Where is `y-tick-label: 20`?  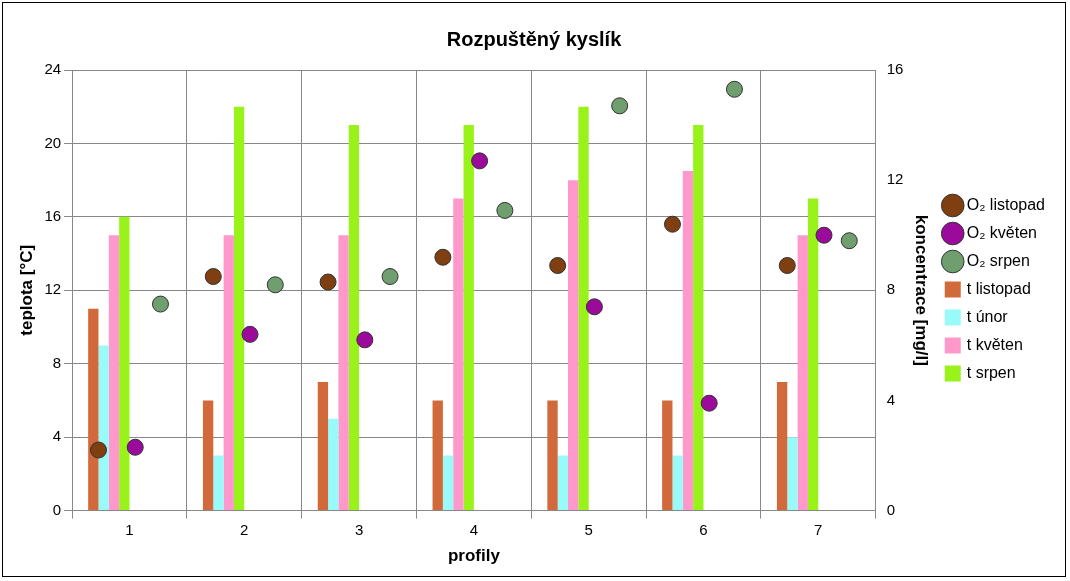
y-tick-label: 20 is located at coordinates (53, 142).